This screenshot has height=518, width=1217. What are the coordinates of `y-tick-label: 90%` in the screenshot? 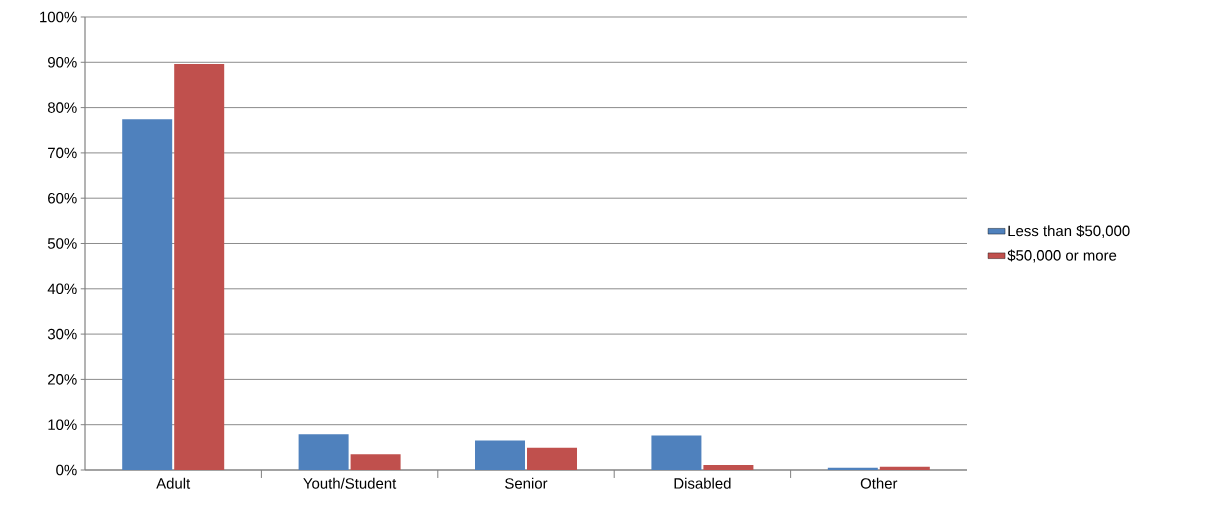 It's located at (62, 62).